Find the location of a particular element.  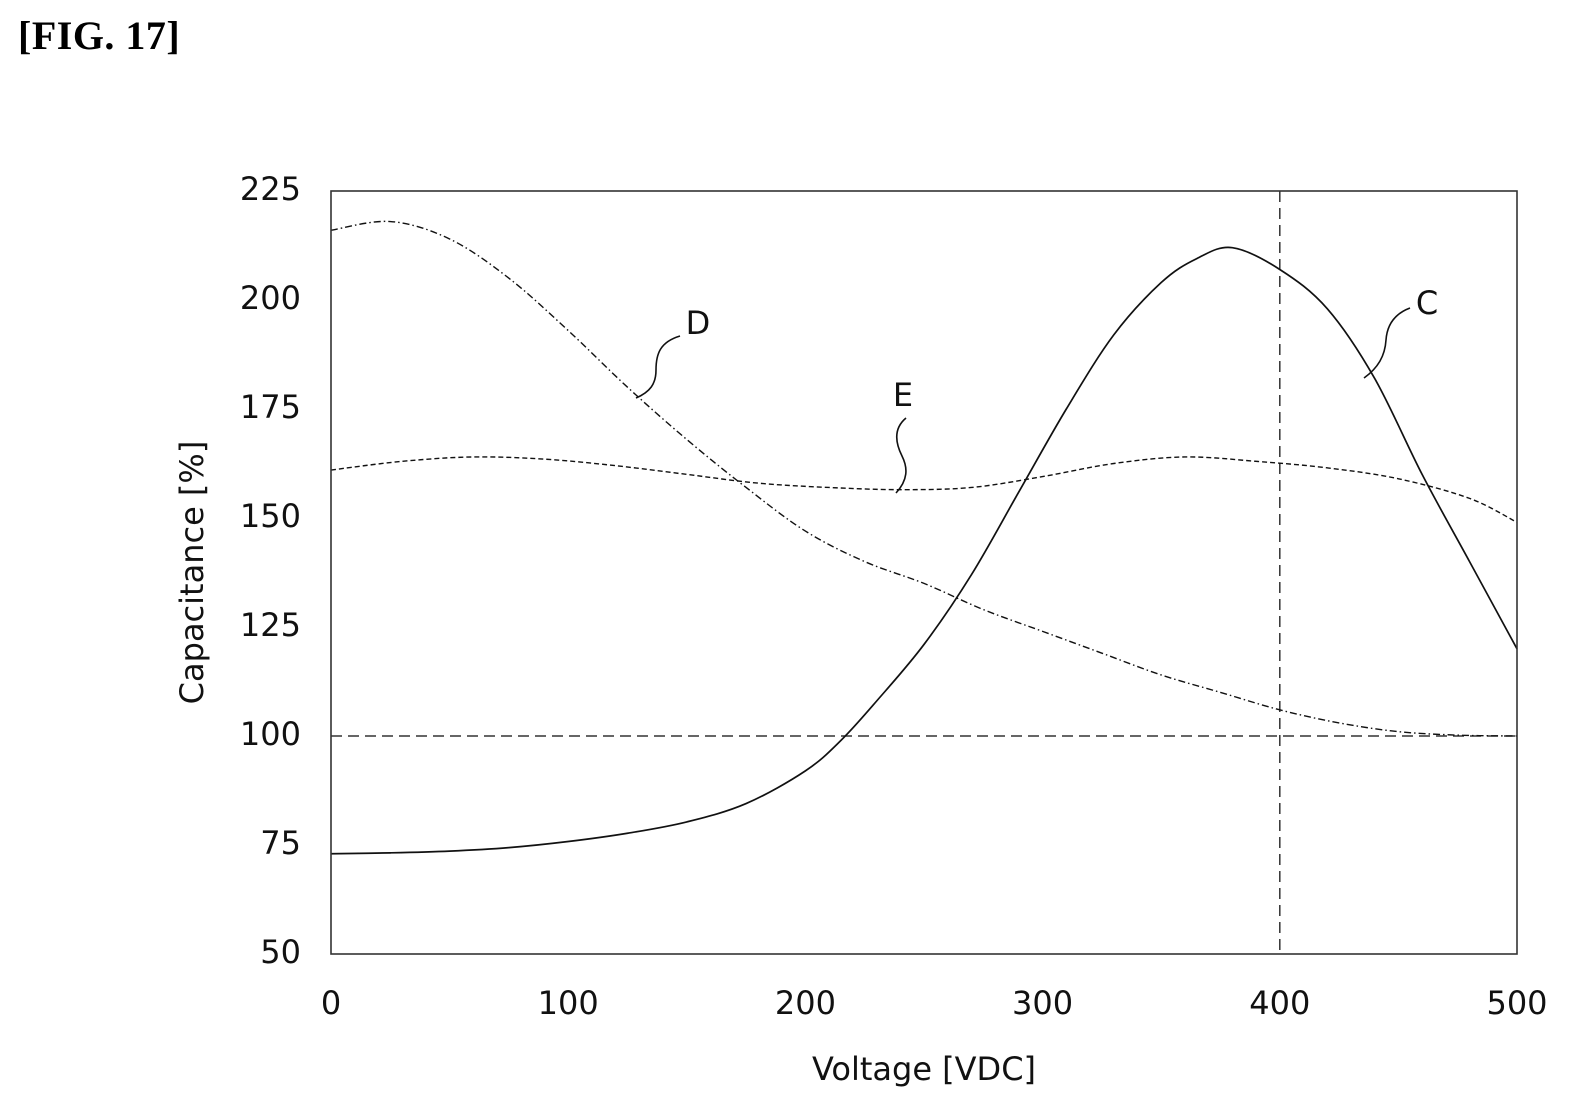

y-tick-label: 50 is located at coordinates (280, 952).